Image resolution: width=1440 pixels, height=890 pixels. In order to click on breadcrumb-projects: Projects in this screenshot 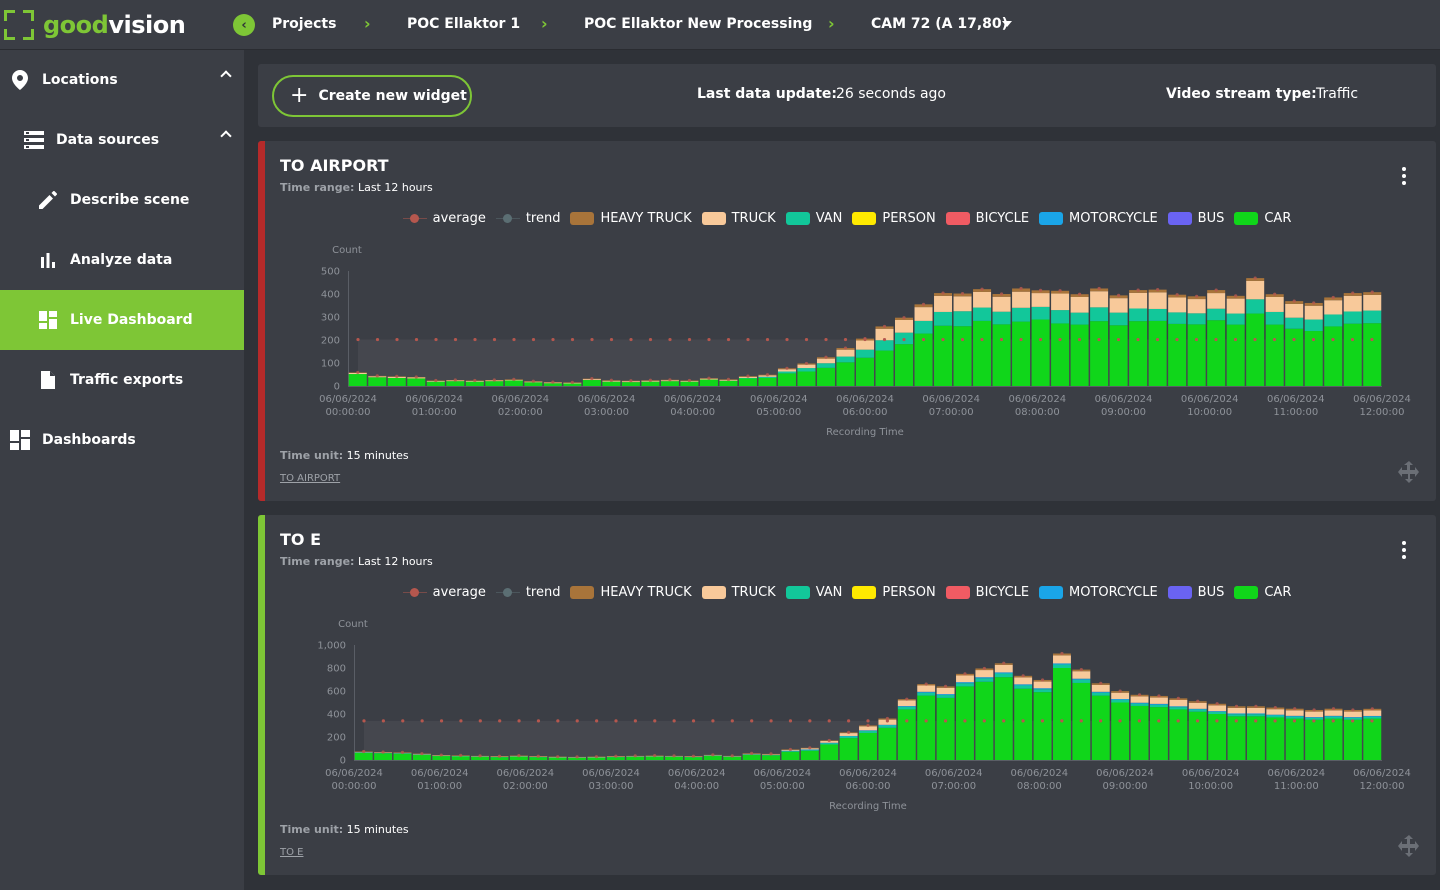, I will do `click(304, 24)`.